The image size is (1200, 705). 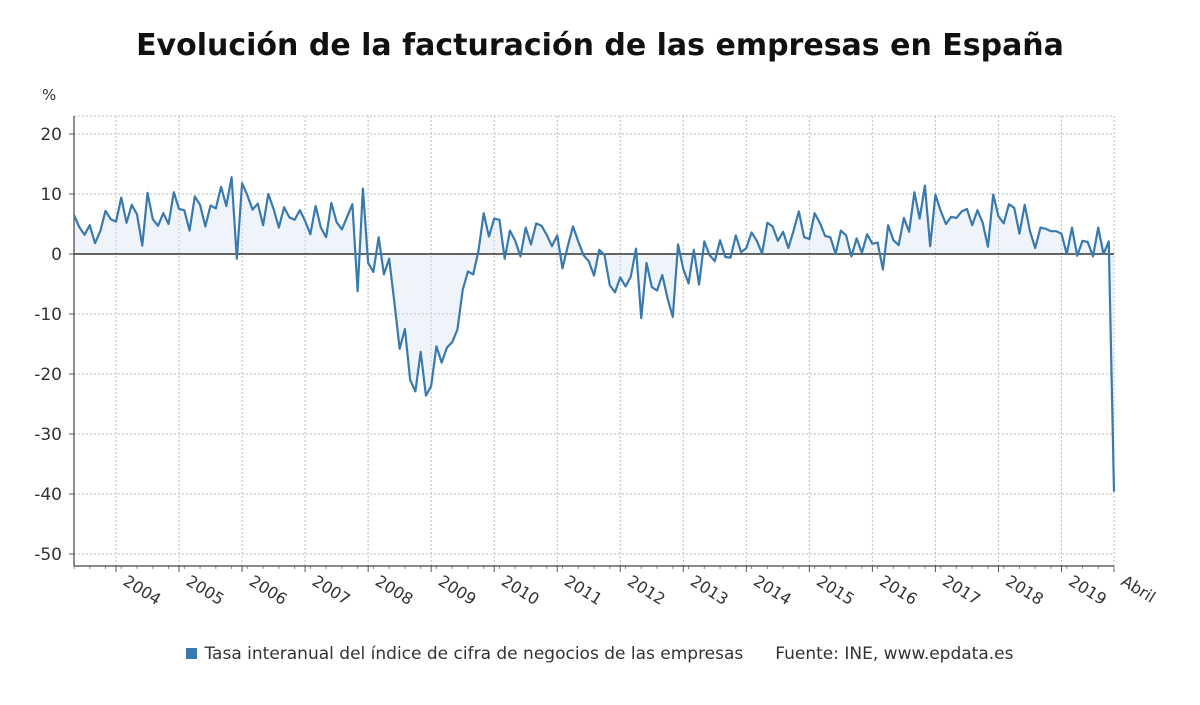 What do you see at coordinates (142, 590) in the screenshot?
I see `x-tick-label: 2004` at bounding box center [142, 590].